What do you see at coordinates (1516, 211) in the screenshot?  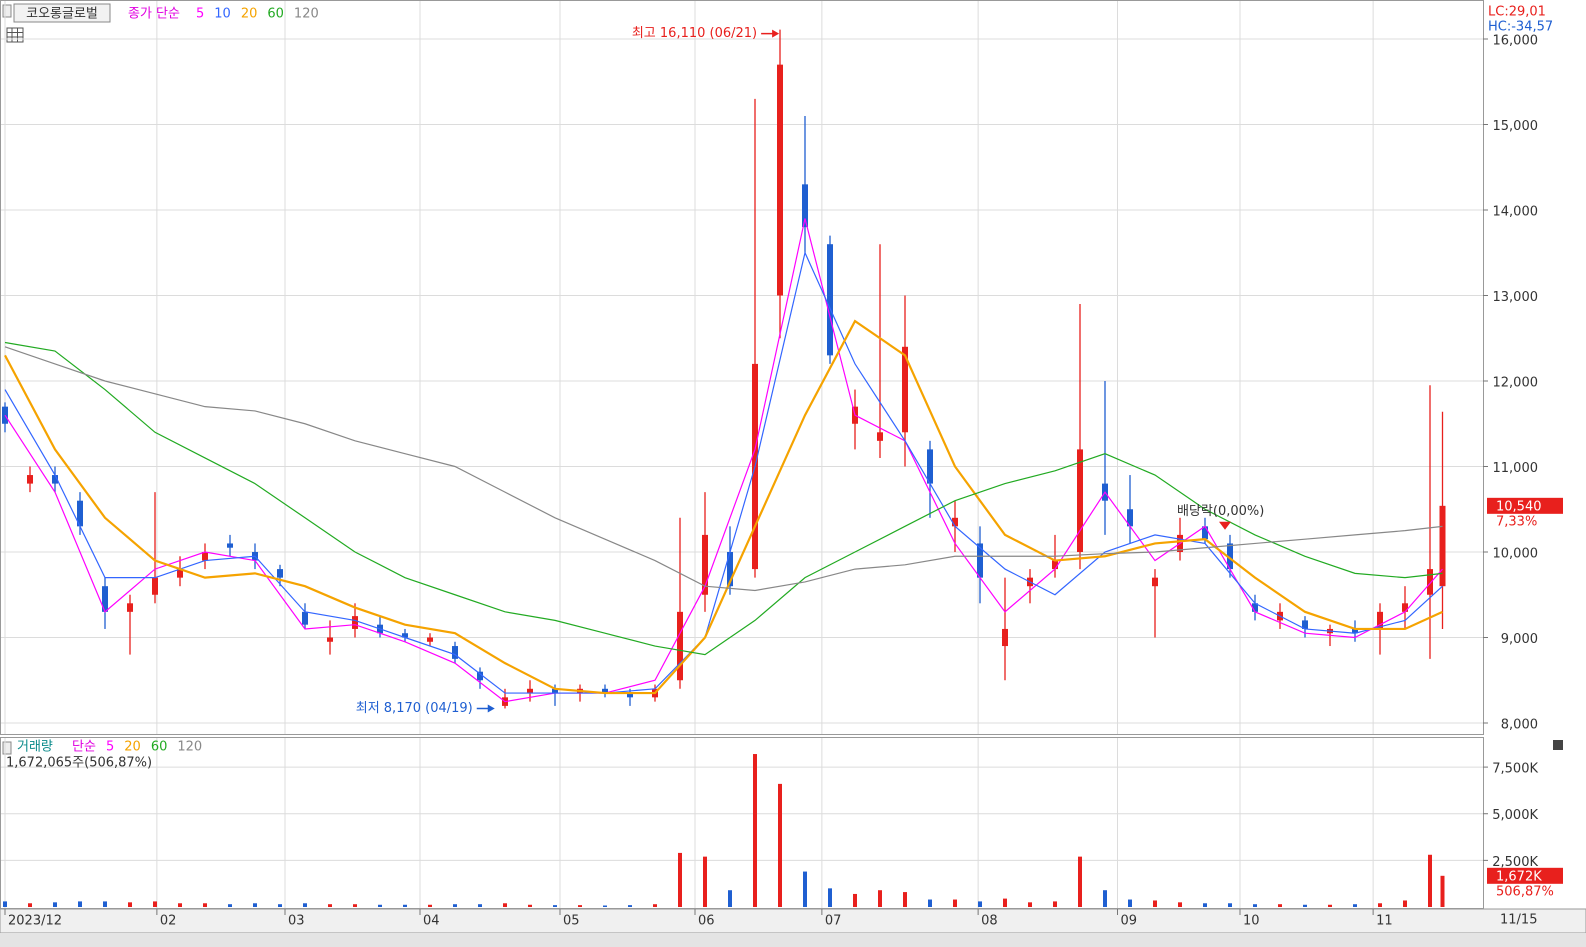 I see `y-tick-label: 14,000` at bounding box center [1516, 211].